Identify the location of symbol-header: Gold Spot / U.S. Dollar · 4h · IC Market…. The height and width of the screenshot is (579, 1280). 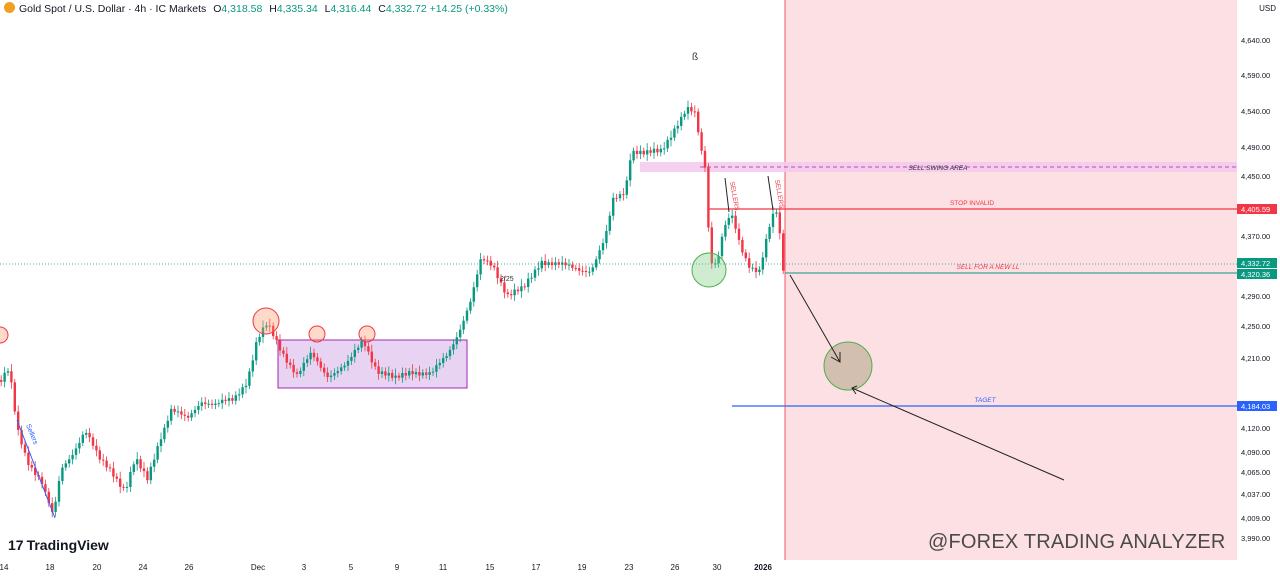
(254, 9).